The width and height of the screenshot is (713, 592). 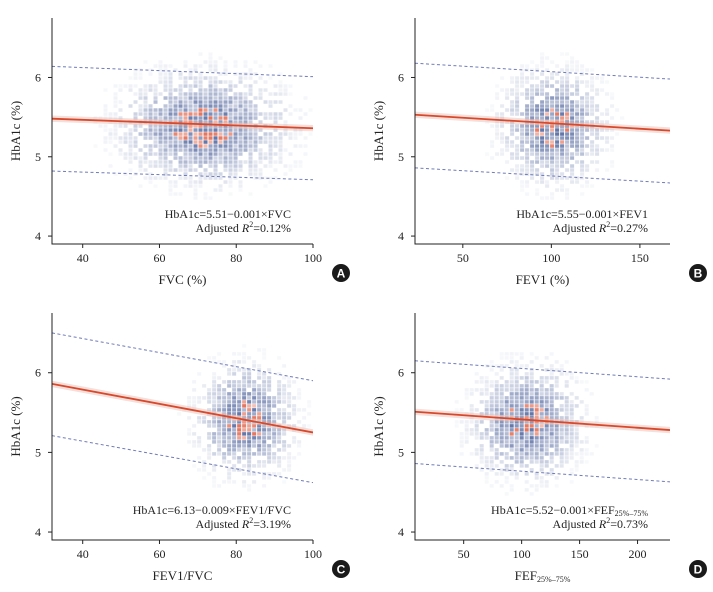 I want to click on panel-badge-letter: A, so click(x=341, y=273).